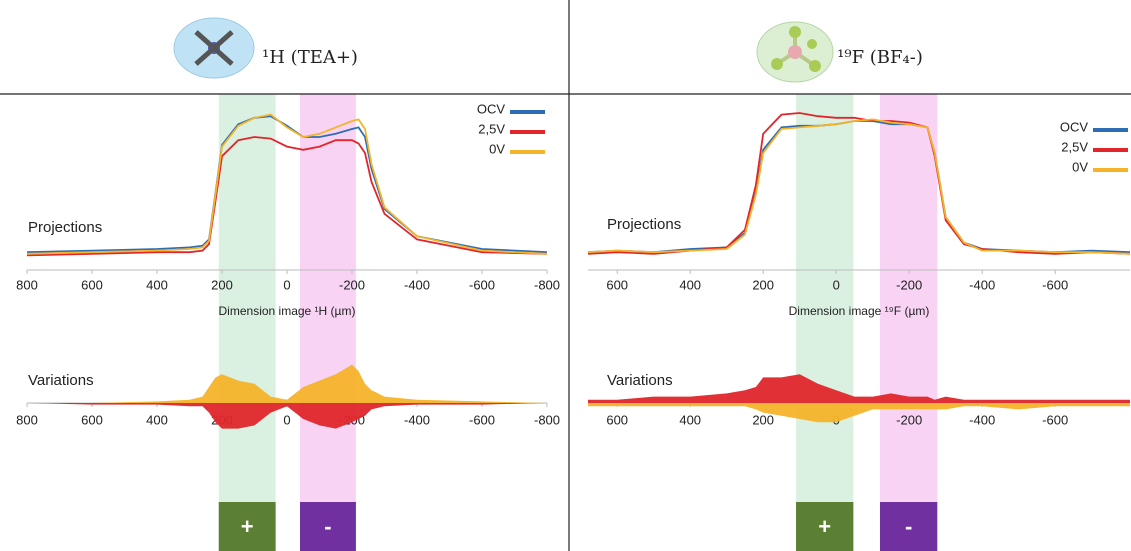 The image size is (1131, 551). What do you see at coordinates (880, 57) in the screenshot?
I see `panel-title: ¹⁹F (BF₄-)` at bounding box center [880, 57].